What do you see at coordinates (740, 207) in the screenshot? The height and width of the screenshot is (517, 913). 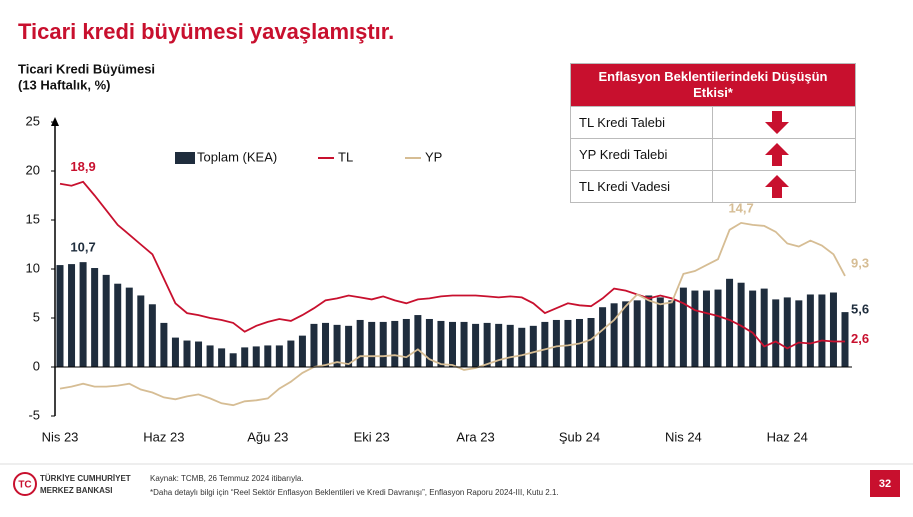 I see `data-label: 14,7` at bounding box center [740, 207].